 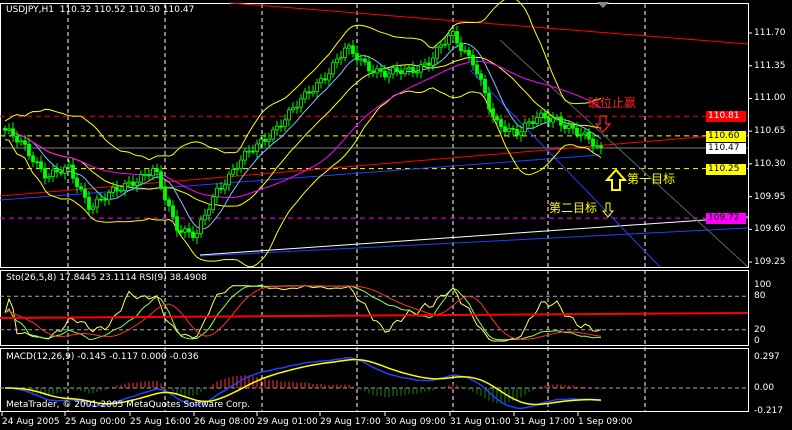 I want to click on x-tick-label: 31 Aug 01:00, so click(x=480, y=422).